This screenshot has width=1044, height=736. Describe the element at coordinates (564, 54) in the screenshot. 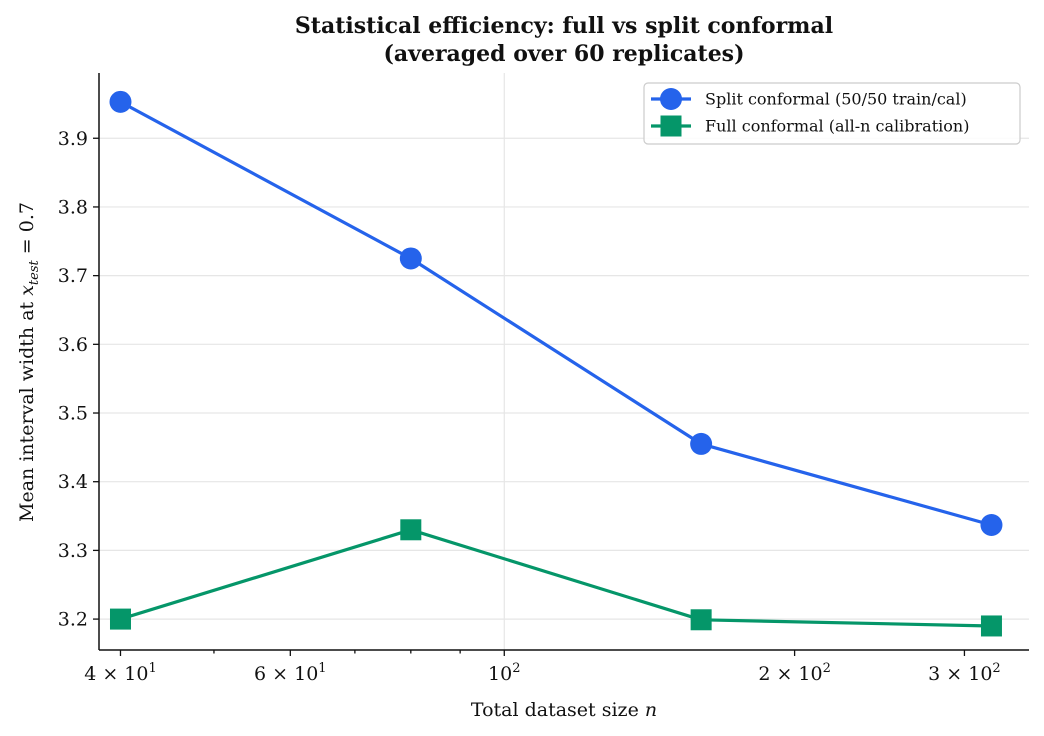

I see `chart-title-line2: (averaged over 60 replicates)` at that location.